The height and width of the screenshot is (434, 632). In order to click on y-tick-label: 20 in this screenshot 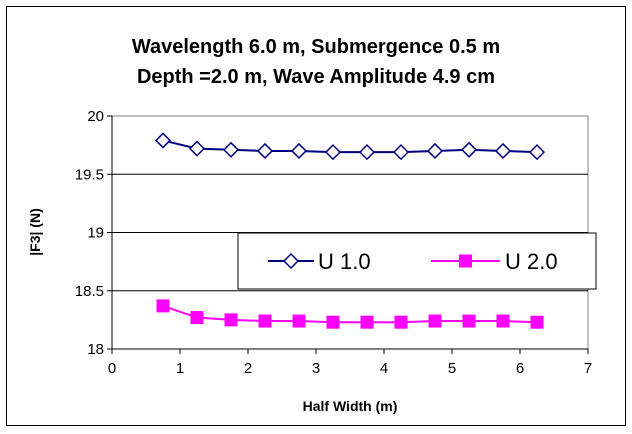, I will do `click(95, 116)`.